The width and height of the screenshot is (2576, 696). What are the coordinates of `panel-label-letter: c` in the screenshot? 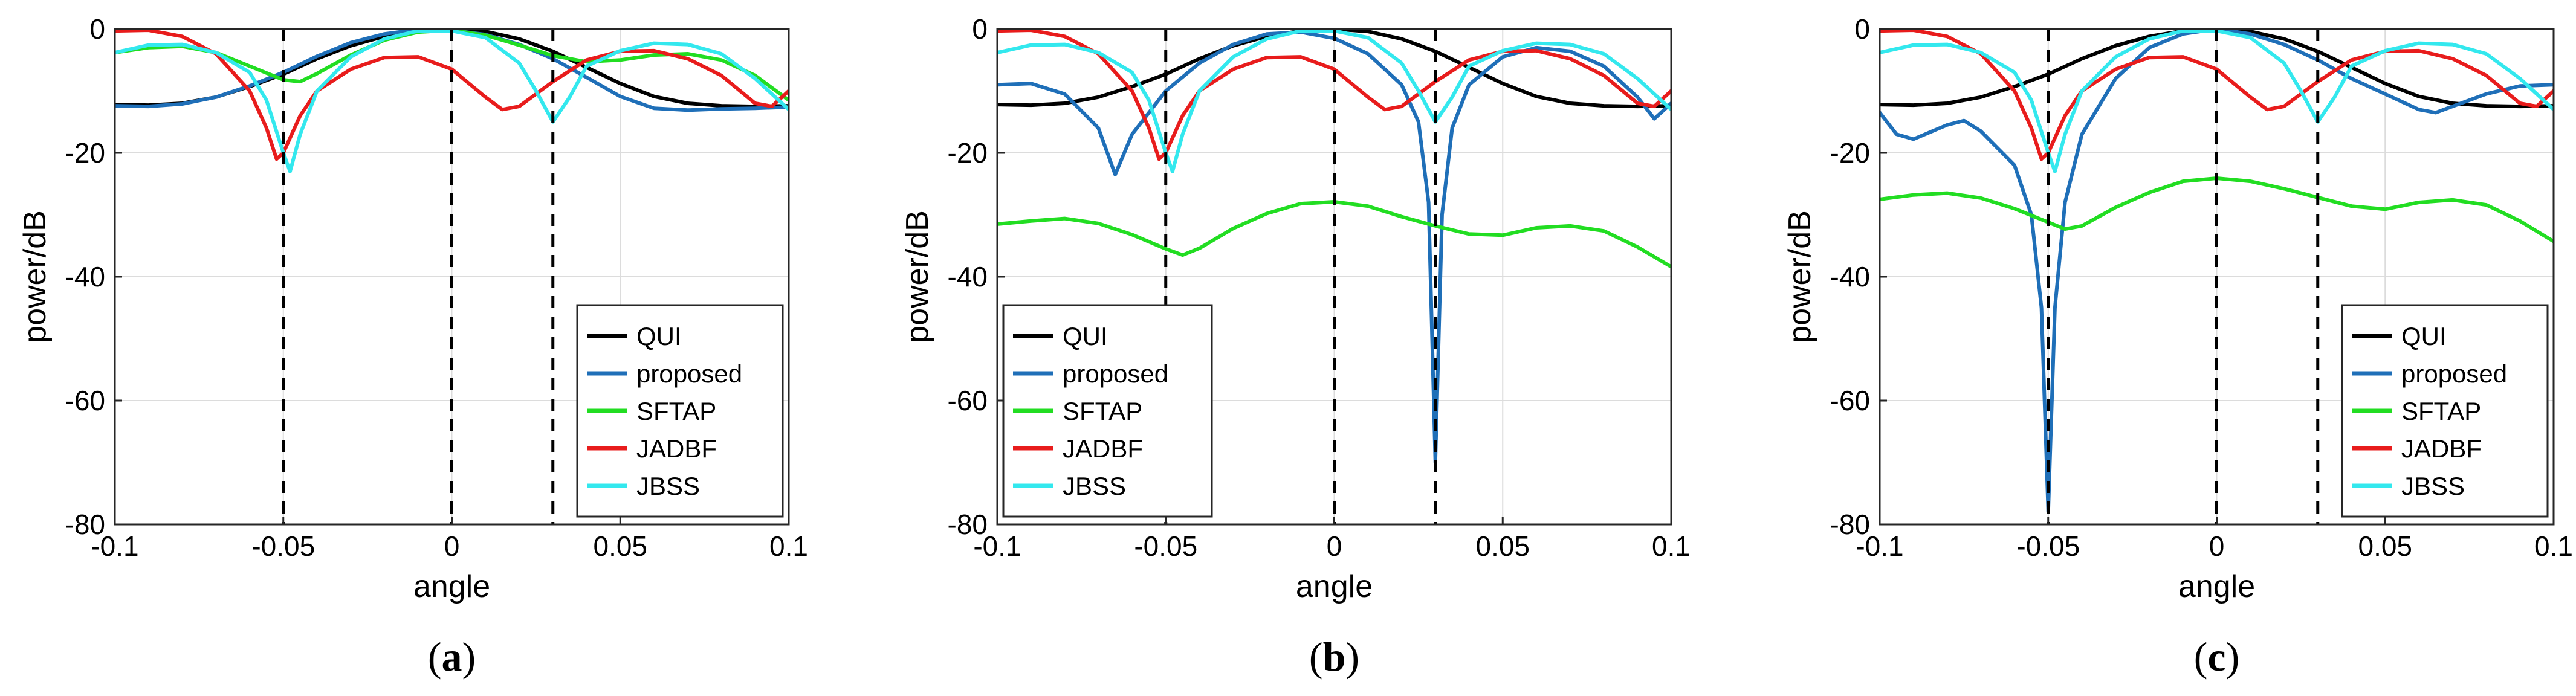 It's located at (2216, 657).